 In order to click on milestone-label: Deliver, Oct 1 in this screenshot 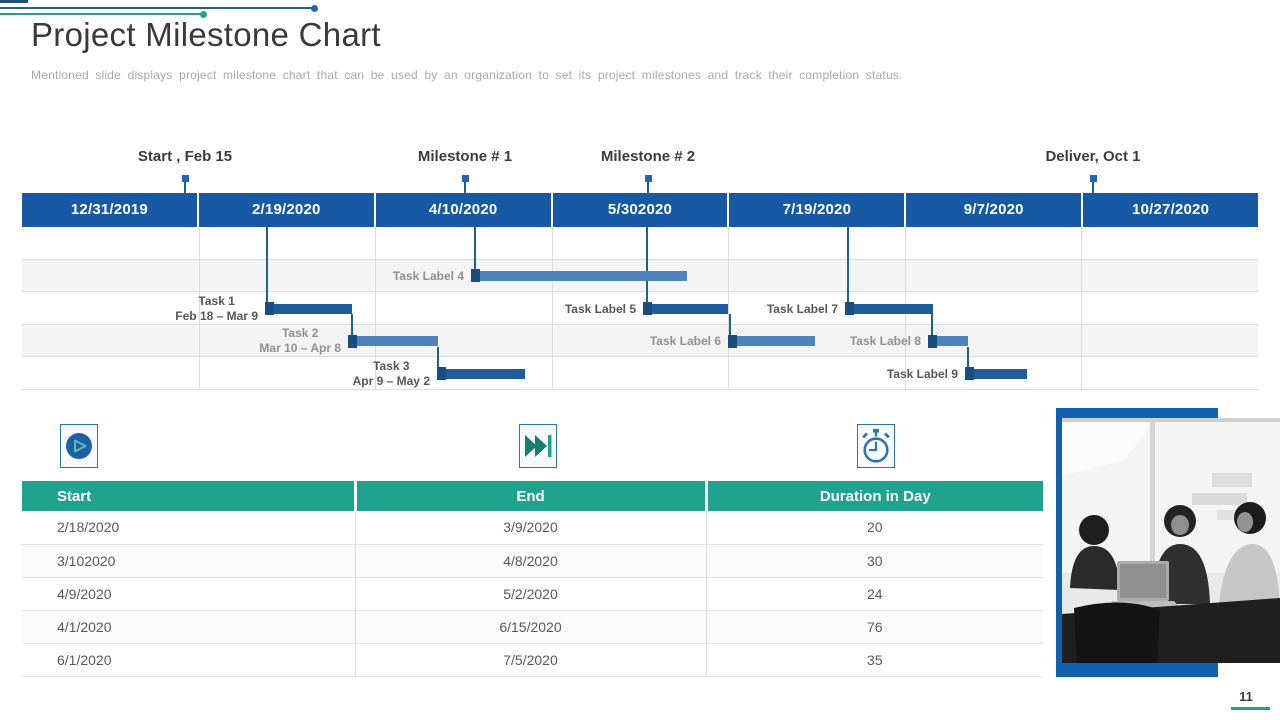, I will do `click(1093, 156)`.